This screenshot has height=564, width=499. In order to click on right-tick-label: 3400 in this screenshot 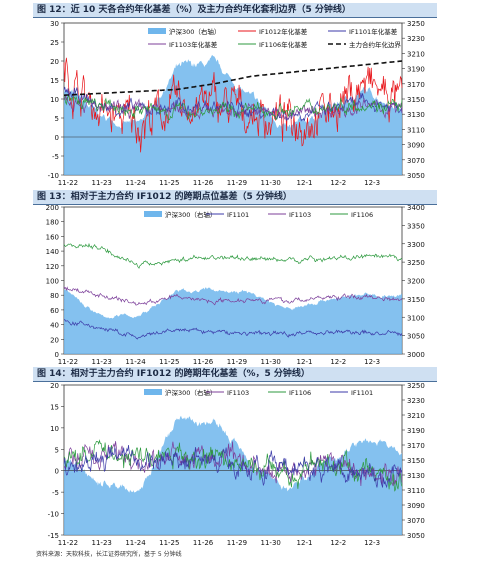, I will do `click(416, 208)`.